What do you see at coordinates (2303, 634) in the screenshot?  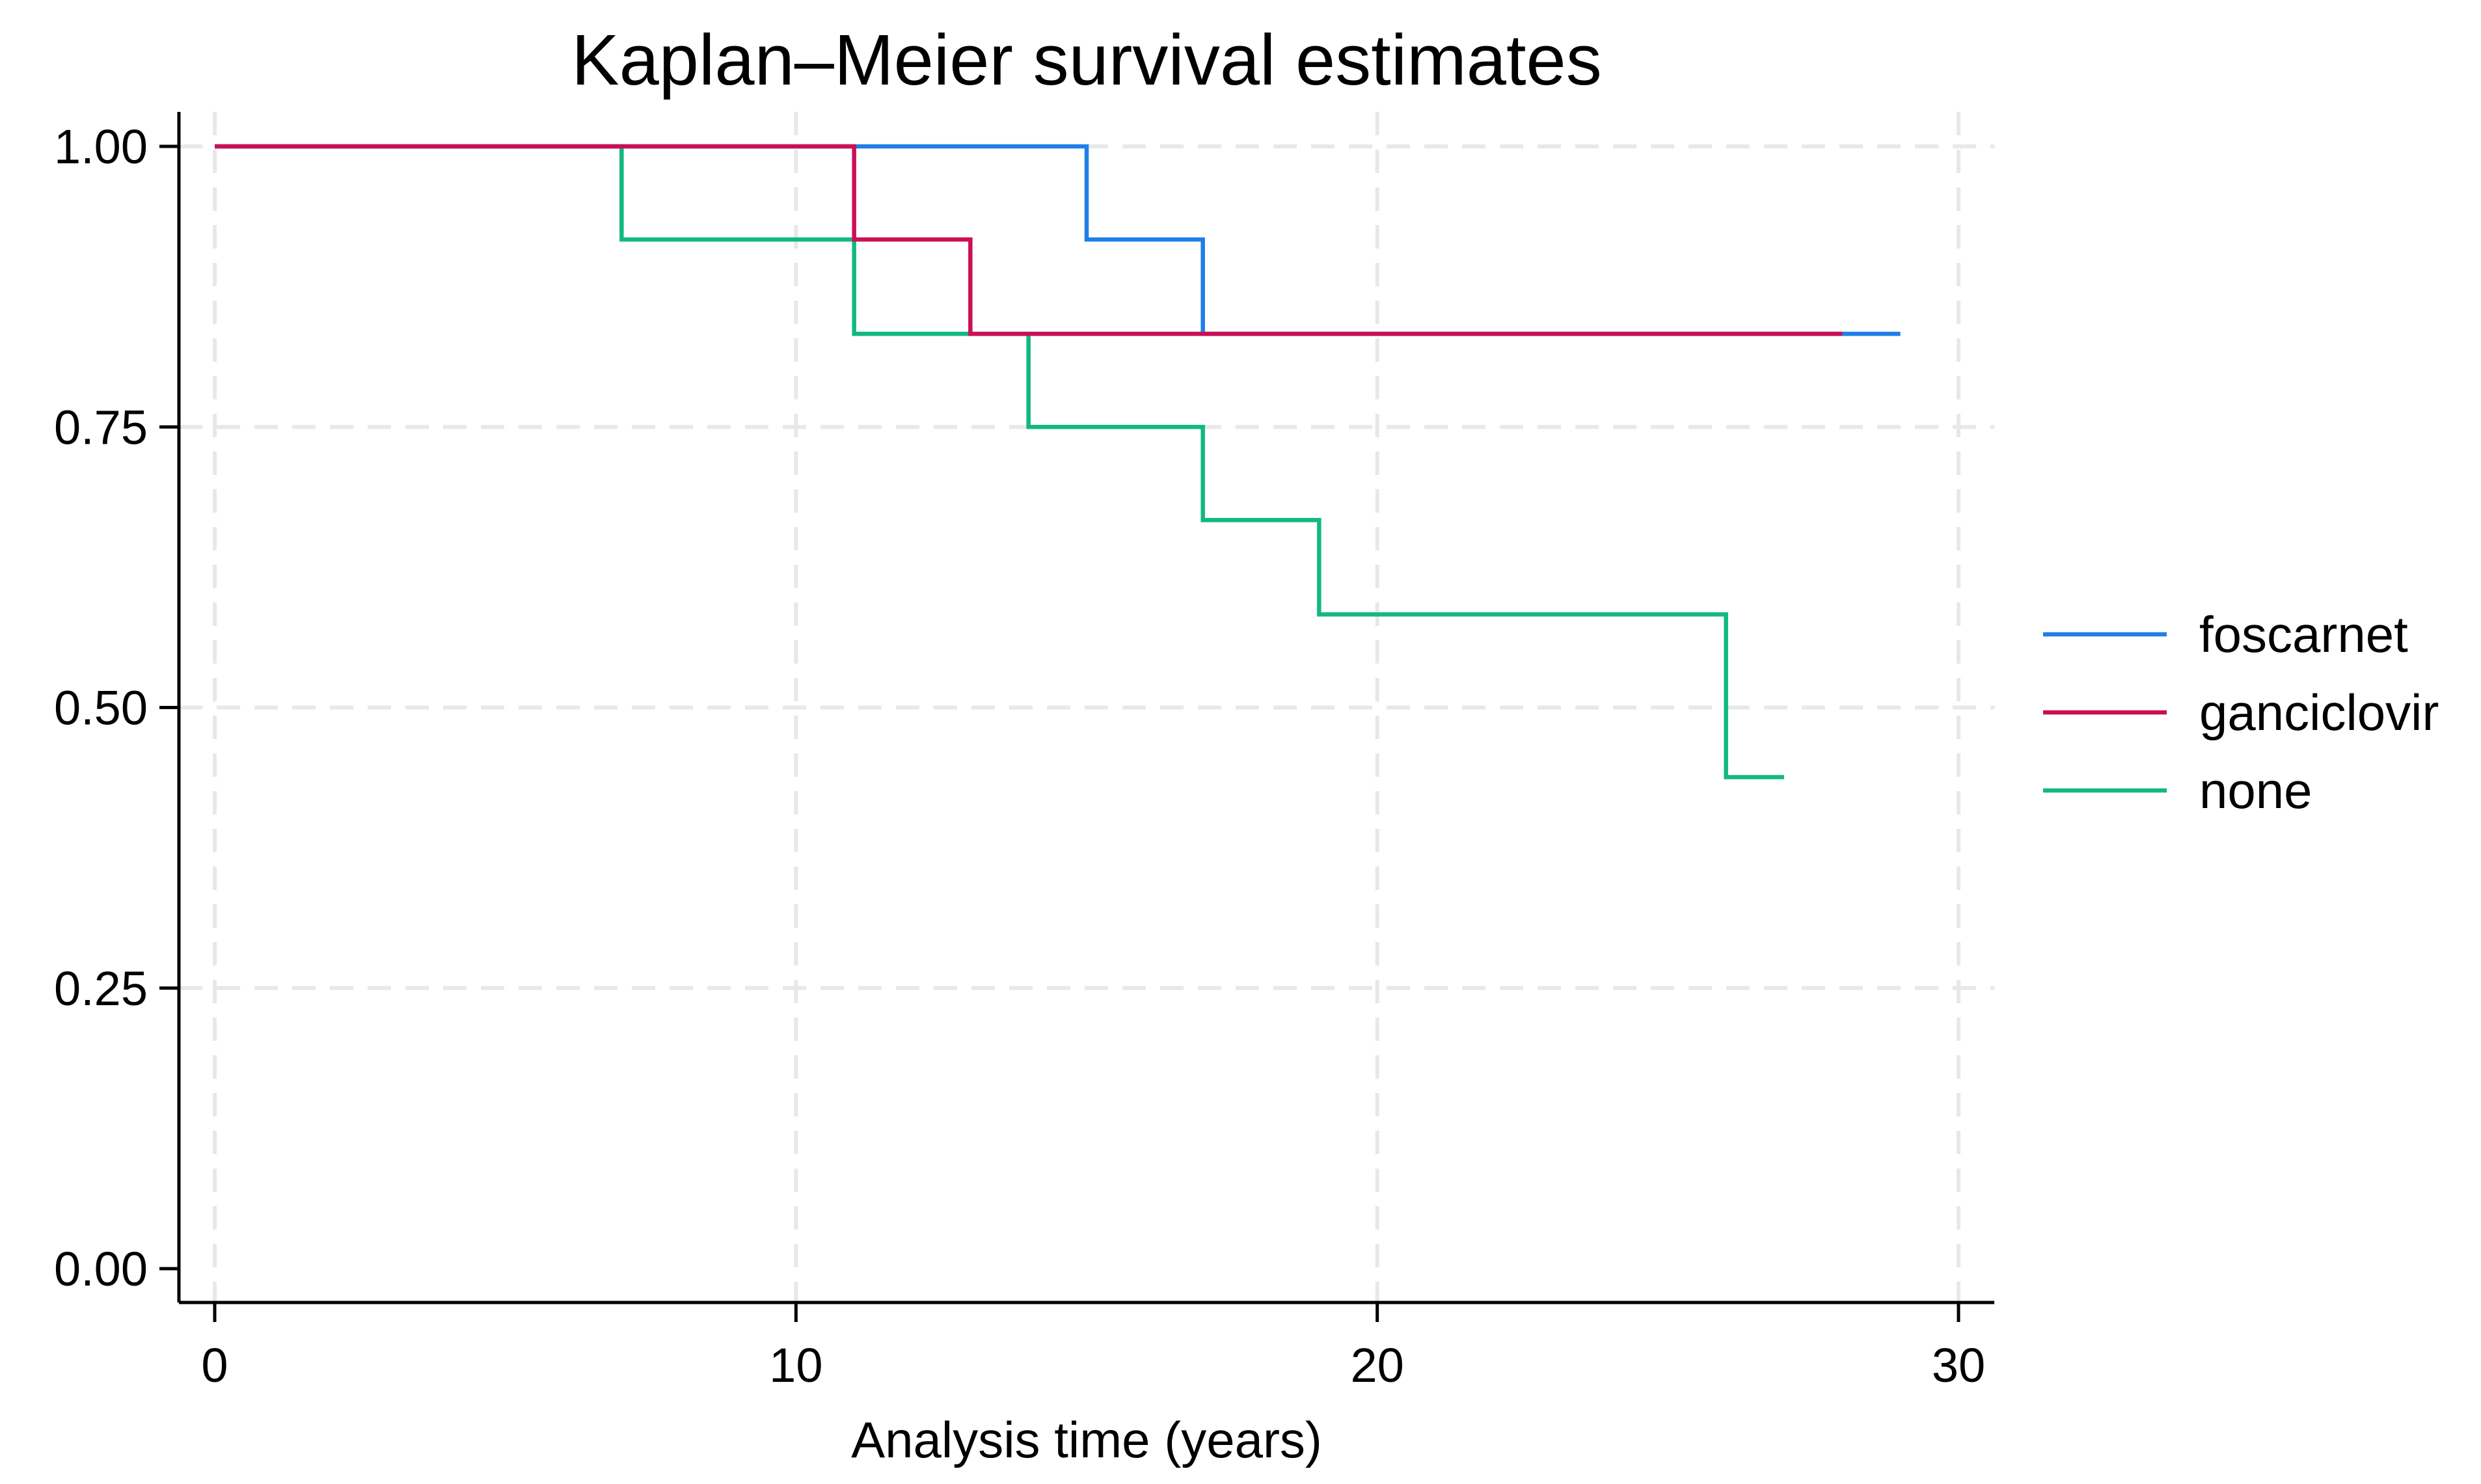 I see `legend-label-foscarnet: foscarnet` at bounding box center [2303, 634].